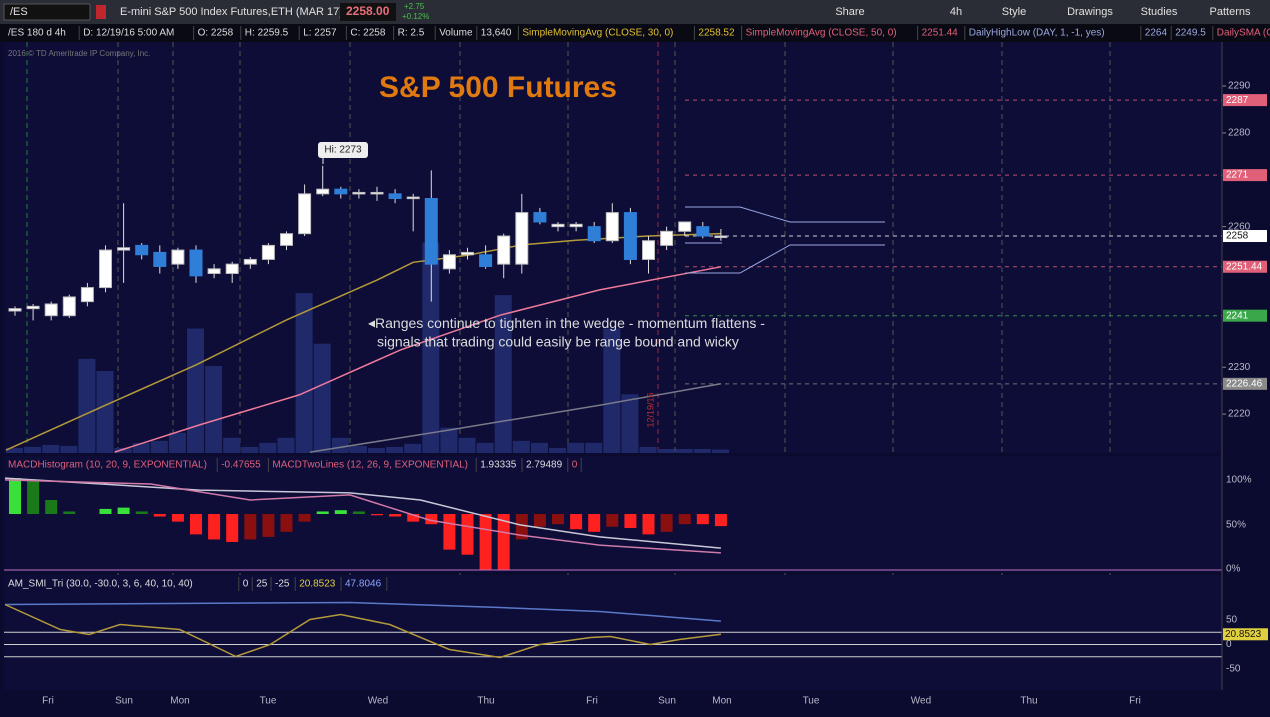 This screenshot has width=1270, height=717. I want to click on info-item: 2264, so click(1156, 33).